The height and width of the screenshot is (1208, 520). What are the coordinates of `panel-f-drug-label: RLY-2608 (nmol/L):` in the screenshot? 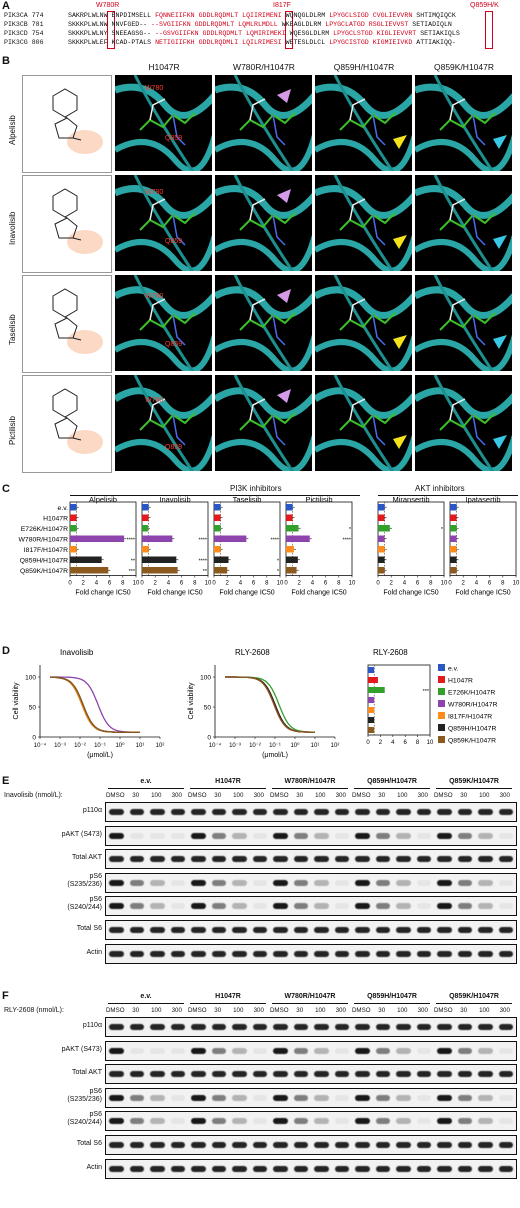 It's located at (34, 1010).